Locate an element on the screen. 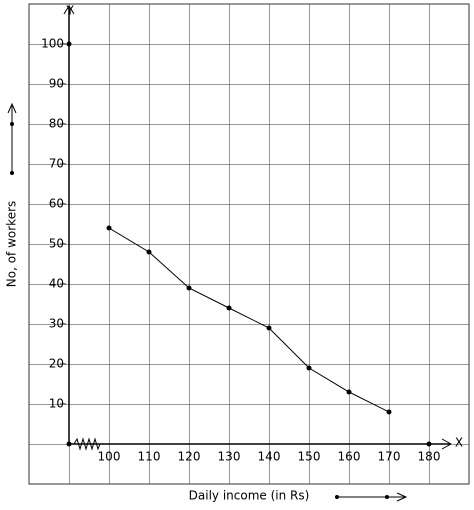 The width and height of the screenshot is (474, 510). y-tick-label: 100 is located at coordinates (52, 44).